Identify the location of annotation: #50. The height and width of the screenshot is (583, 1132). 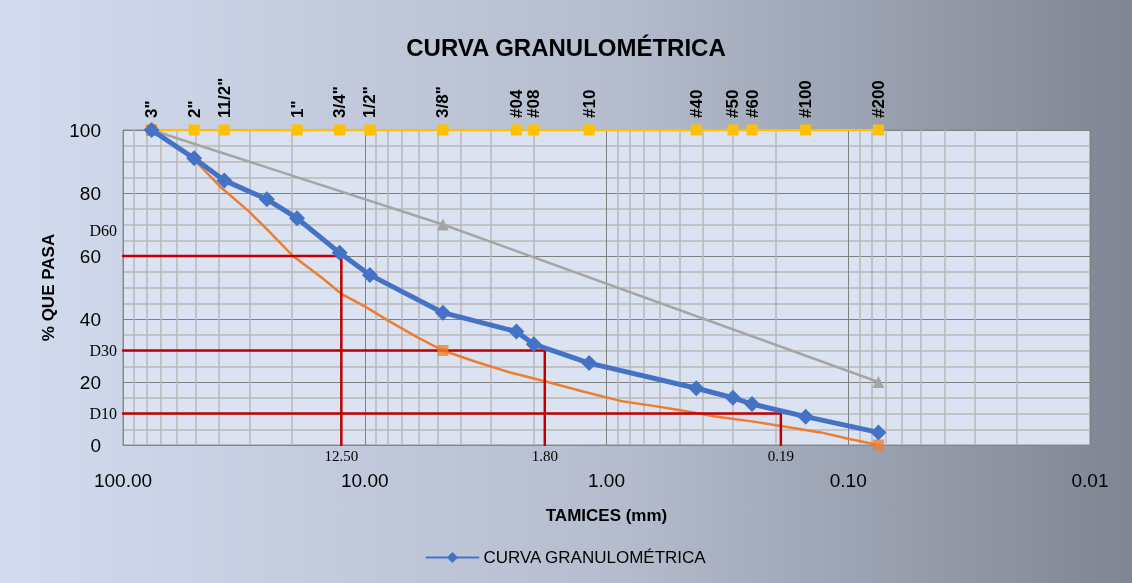
(733, 103).